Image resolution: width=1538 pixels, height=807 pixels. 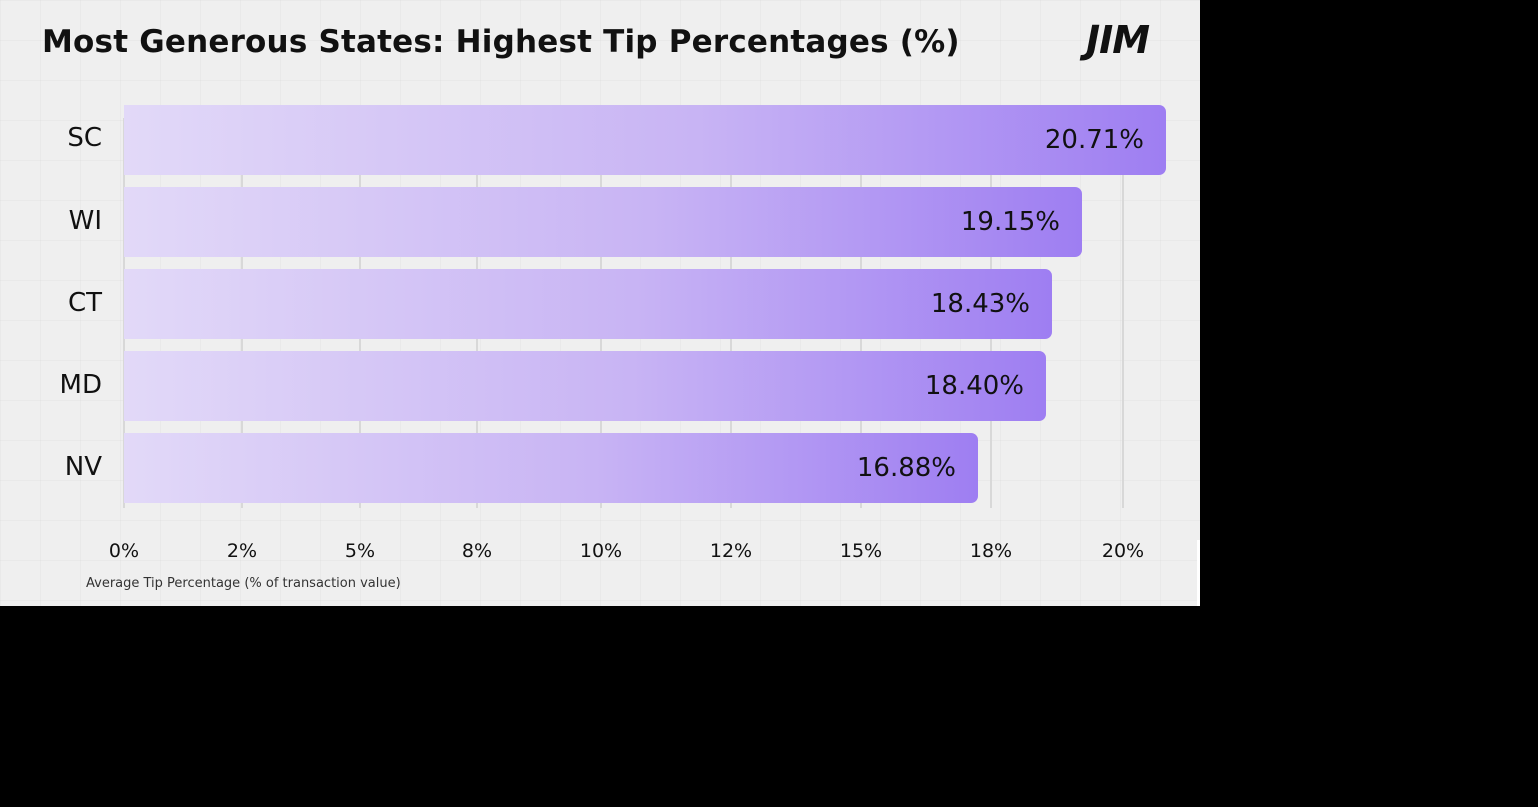 I want to click on gridline, so click(x=1123, y=313).